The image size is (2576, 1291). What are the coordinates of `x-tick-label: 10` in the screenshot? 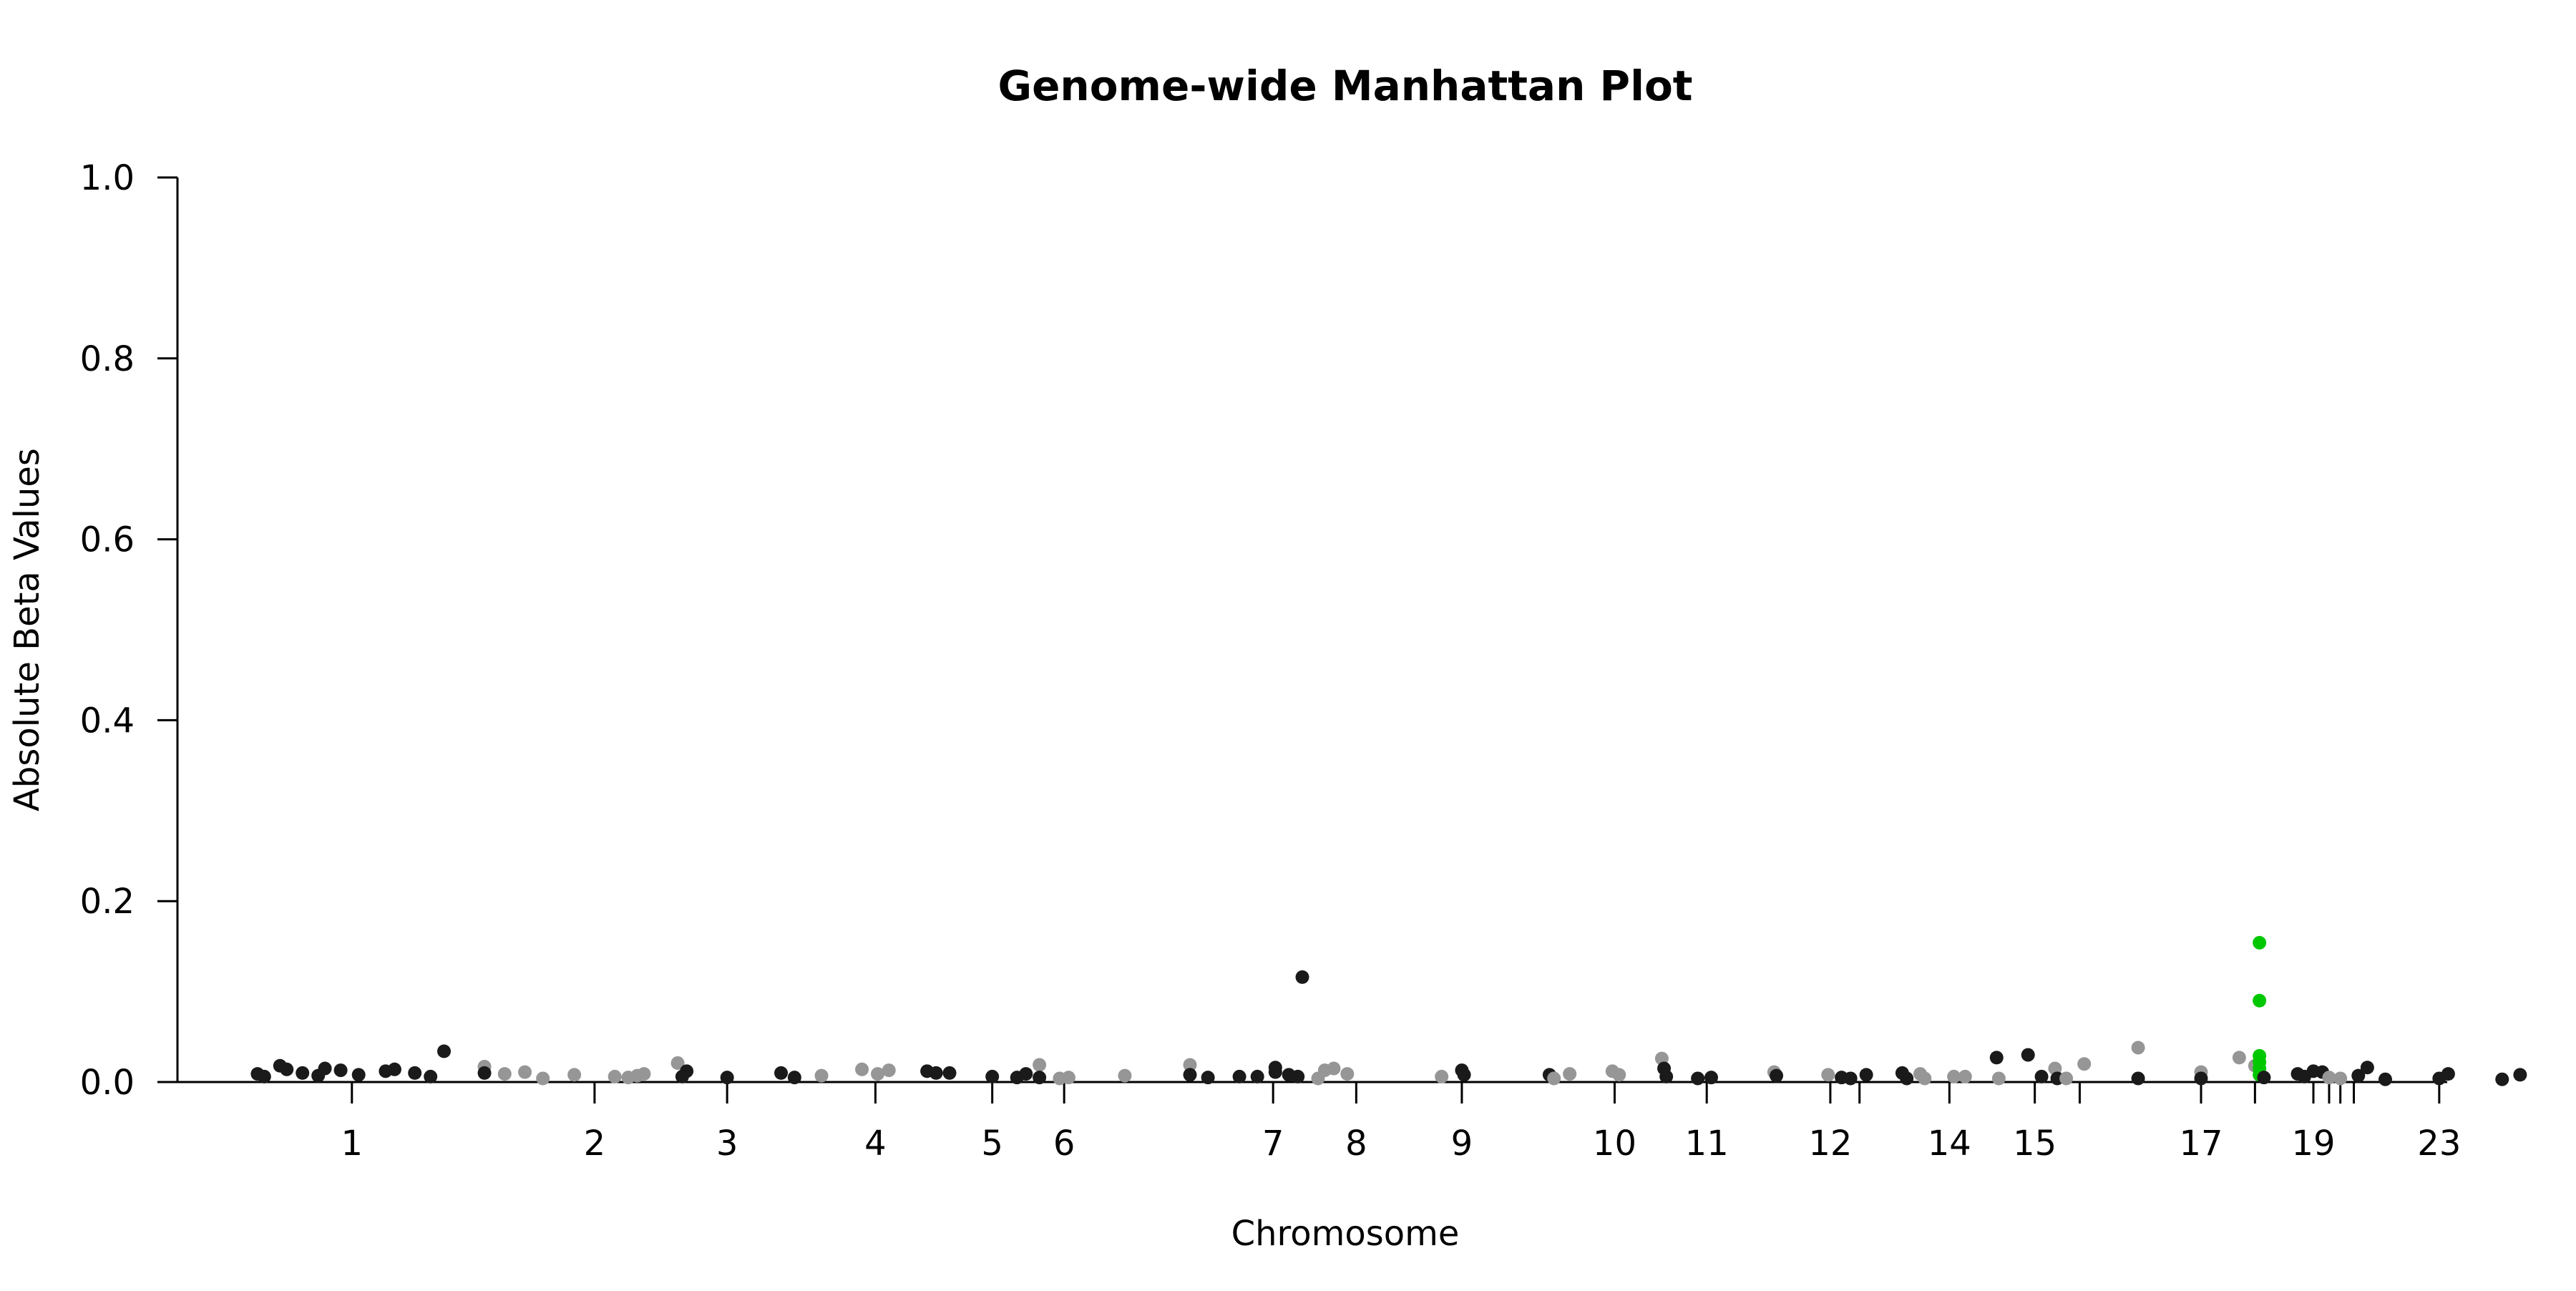 It's located at (1614, 1144).